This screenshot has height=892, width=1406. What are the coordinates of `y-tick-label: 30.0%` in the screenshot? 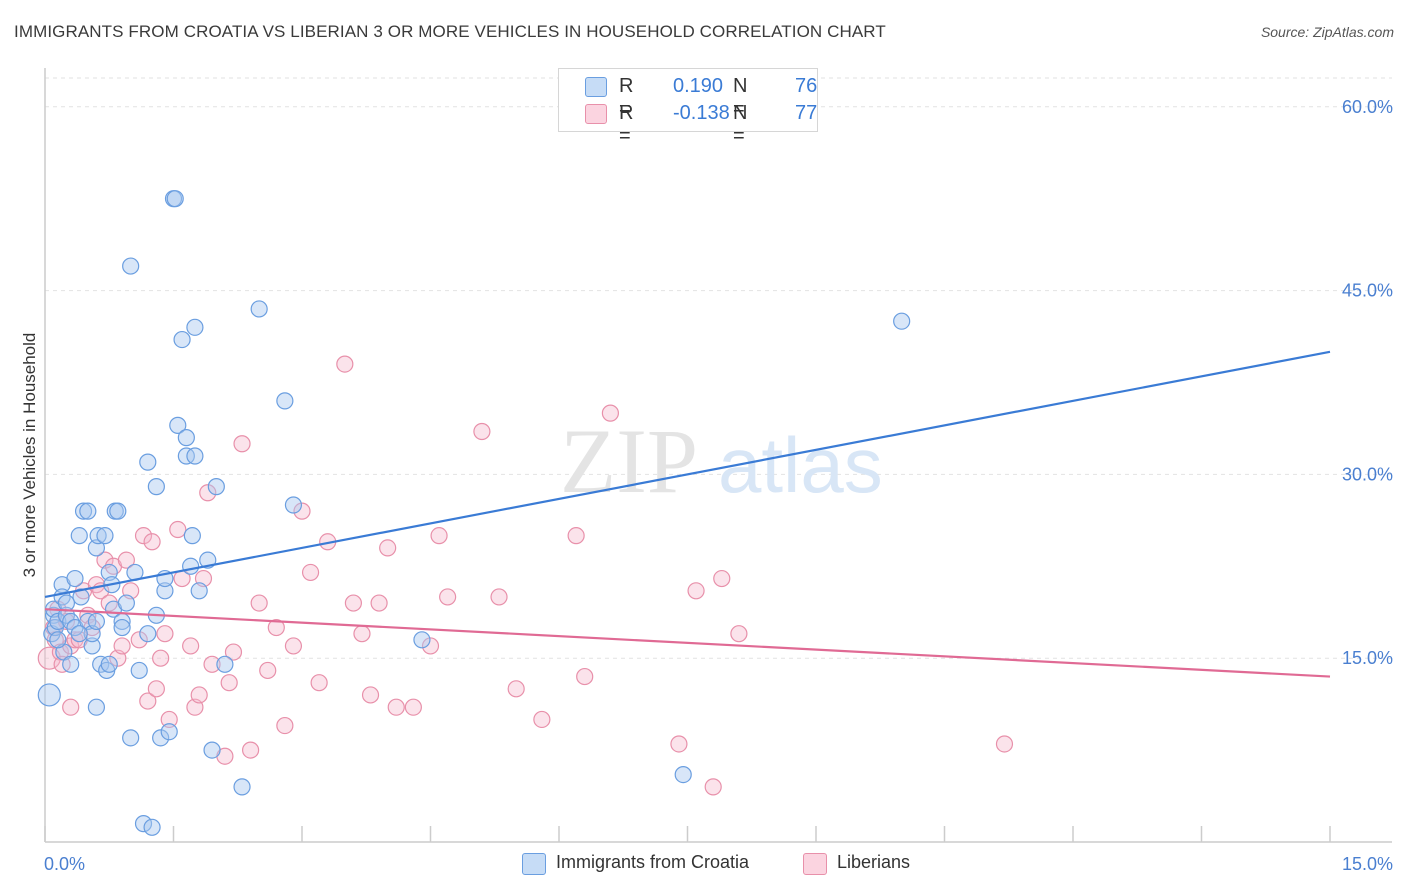 It's located at (1367, 474).